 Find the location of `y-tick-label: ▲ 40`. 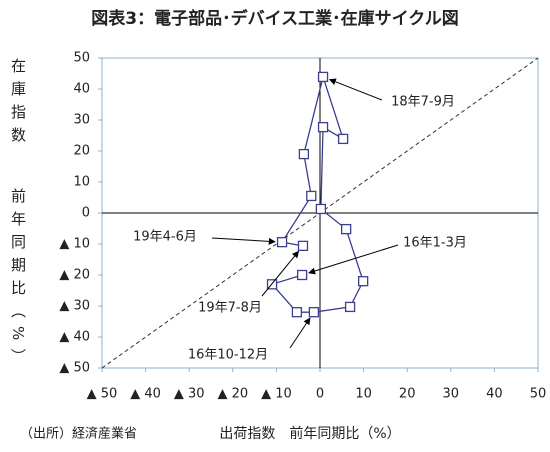

y-tick-label: ▲ 40 is located at coordinates (74, 337).